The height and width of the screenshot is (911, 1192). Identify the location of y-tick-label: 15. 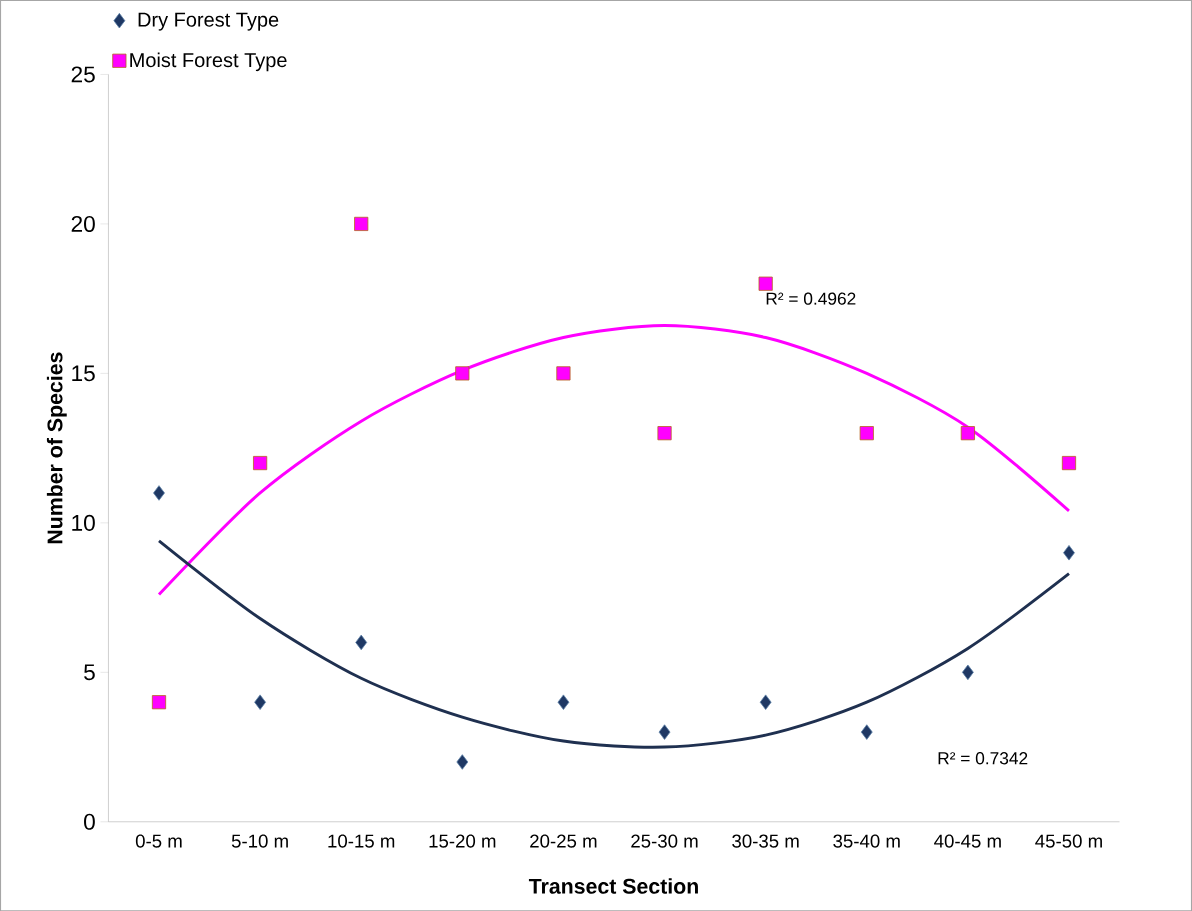
(83, 373).